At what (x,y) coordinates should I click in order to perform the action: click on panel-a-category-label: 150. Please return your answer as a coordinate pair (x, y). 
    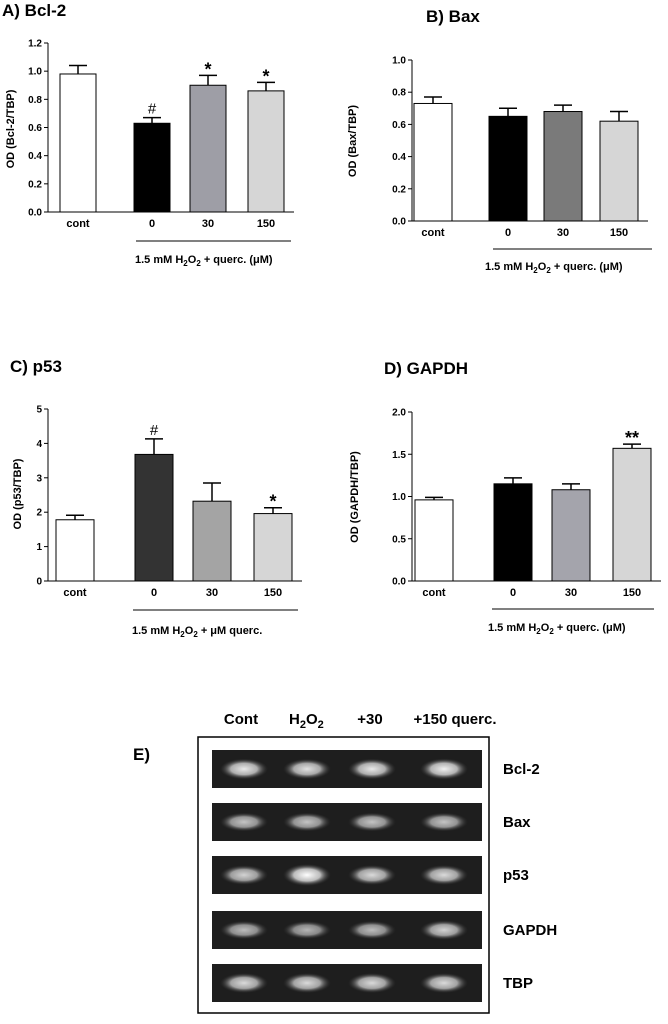
    Looking at the image, I should click on (266, 224).